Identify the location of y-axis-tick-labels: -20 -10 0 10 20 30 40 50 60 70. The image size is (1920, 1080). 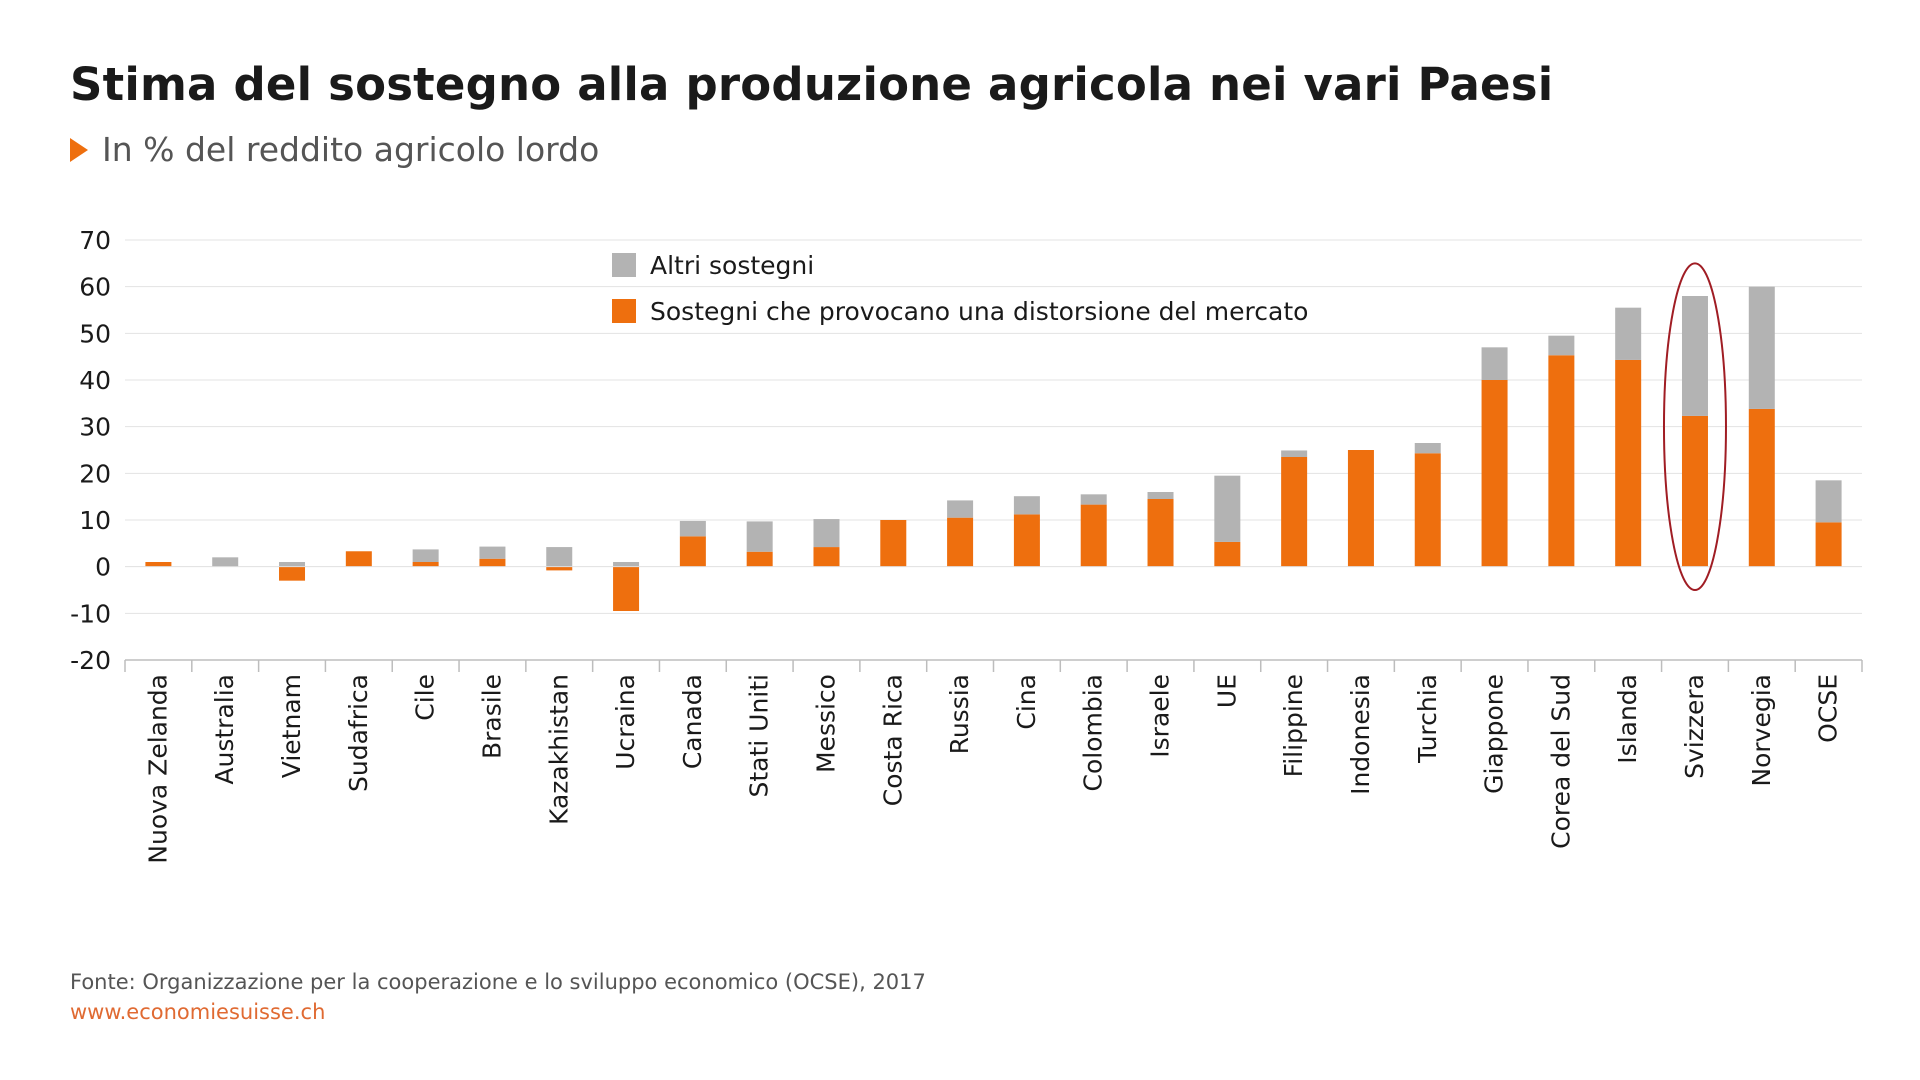
(90, 450).